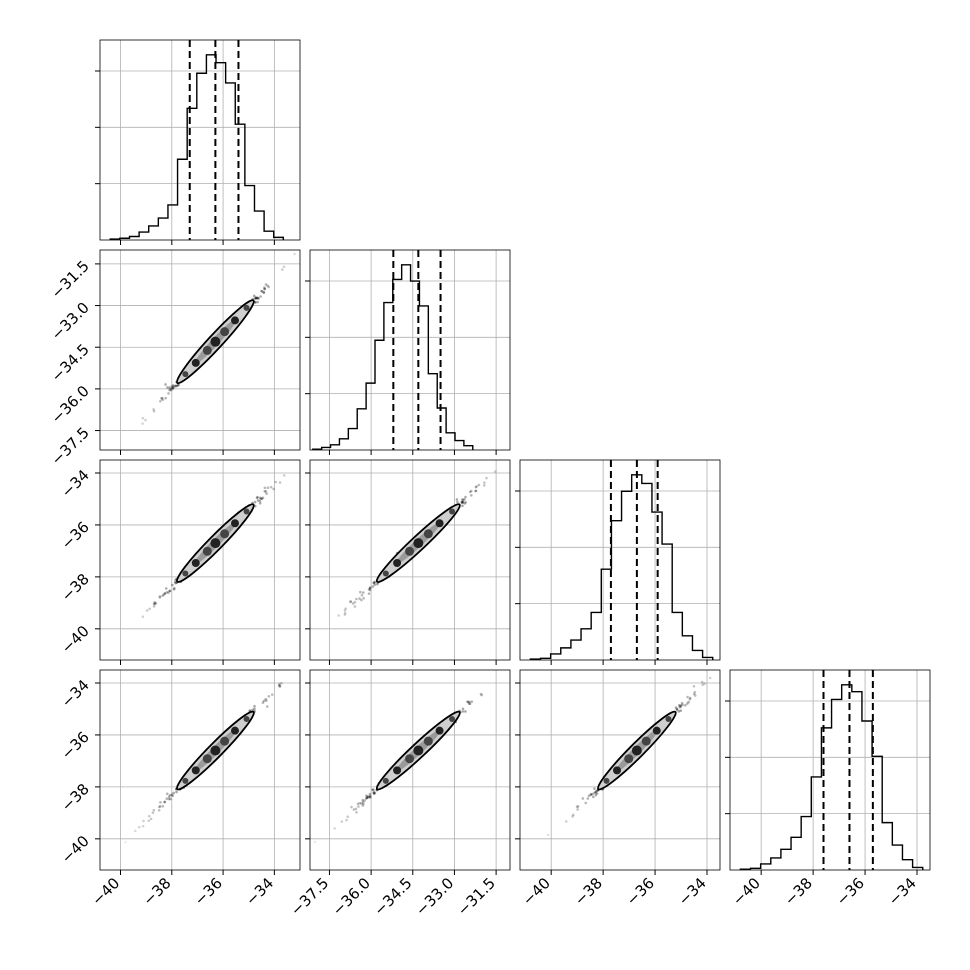  What do you see at coordinates (70, 321) in the screenshot?
I see `y-tick-label: −33.0` at bounding box center [70, 321].